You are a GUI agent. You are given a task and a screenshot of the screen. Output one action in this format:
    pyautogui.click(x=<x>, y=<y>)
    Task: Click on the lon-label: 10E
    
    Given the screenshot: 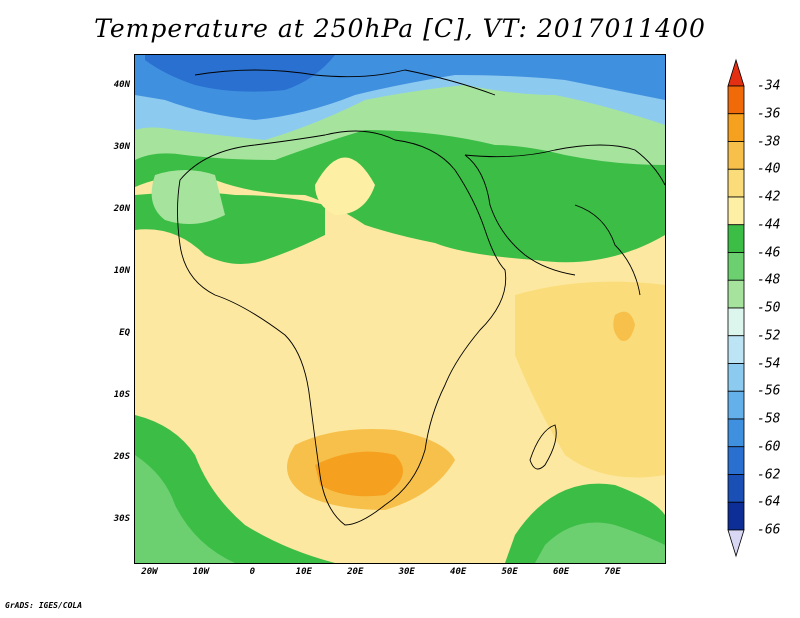 What is the action you would take?
    pyautogui.click(x=303, y=572)
    